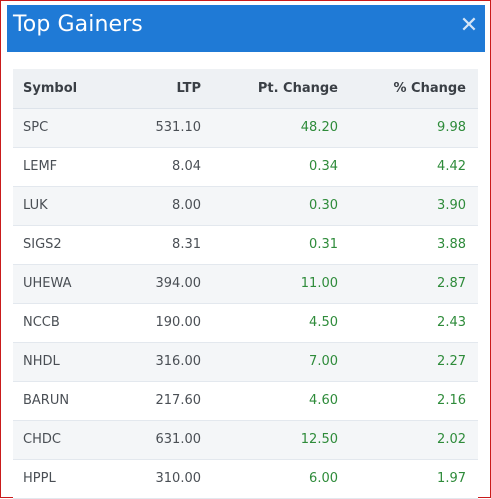  Describe the element at coordinates (451, 439) in the screenshot. I see `pct-change-cell: 2.02` at that location.